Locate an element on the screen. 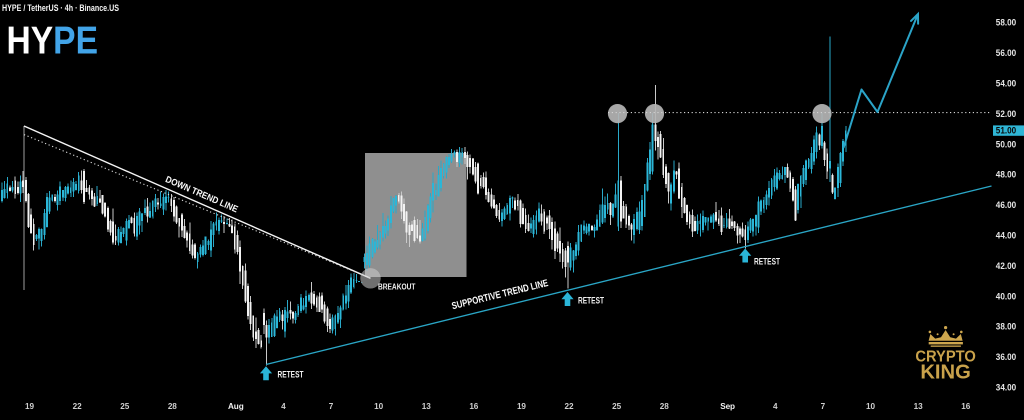 This screenshot has height=420, width=1024. svg-text: CRYPTO is located at coordinates (945, 357).